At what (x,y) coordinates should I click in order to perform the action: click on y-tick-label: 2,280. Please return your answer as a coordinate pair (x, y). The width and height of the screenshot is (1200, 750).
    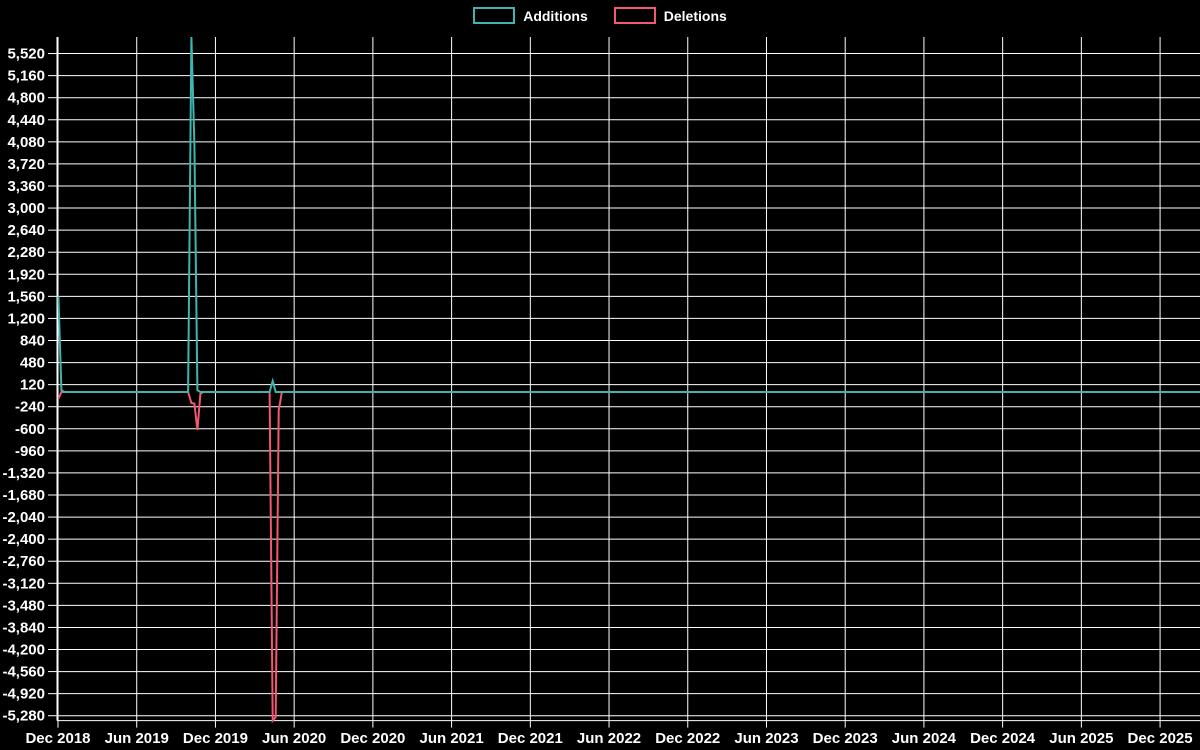
    Looking at the image, I should click on (26, 252).